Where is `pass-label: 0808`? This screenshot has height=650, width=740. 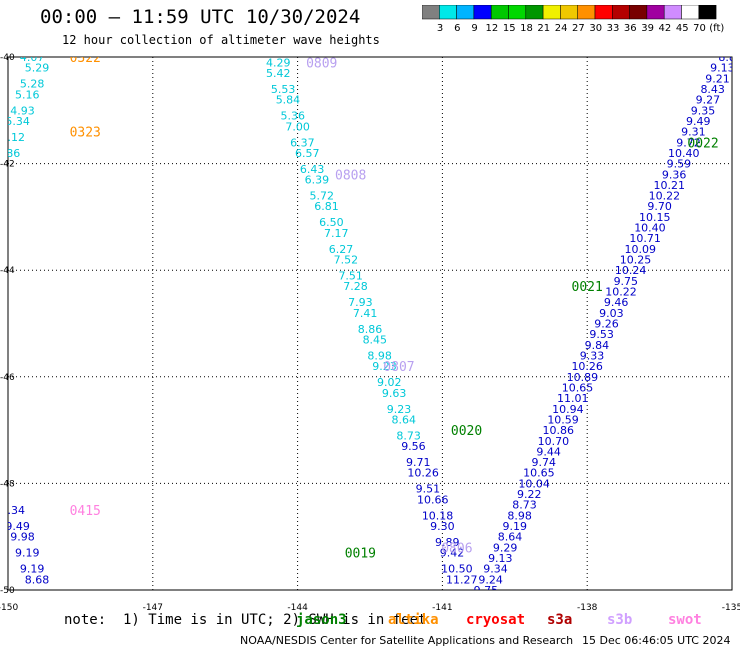
pass-label: 0808 is located at coordinates (350, 175).